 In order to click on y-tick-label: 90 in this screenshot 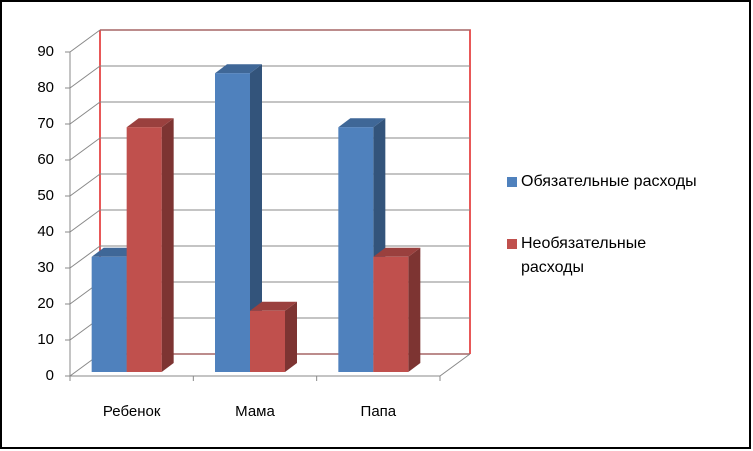, I will do `click(45, 51)`.